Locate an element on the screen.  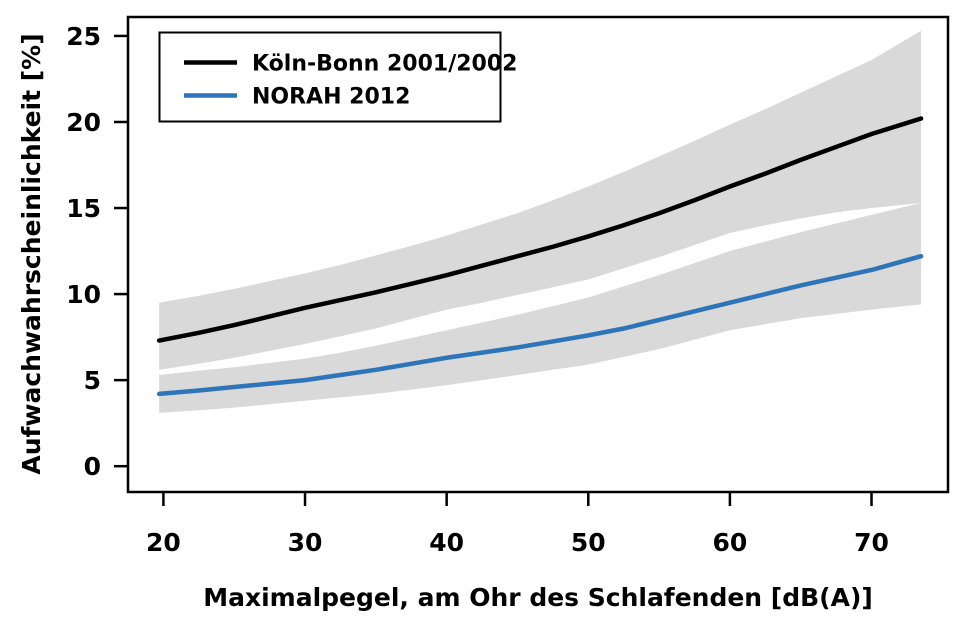
legend-item-koeln-bonn: Köln-Bonn 2001/2002 is located at coordinates (350, 64).